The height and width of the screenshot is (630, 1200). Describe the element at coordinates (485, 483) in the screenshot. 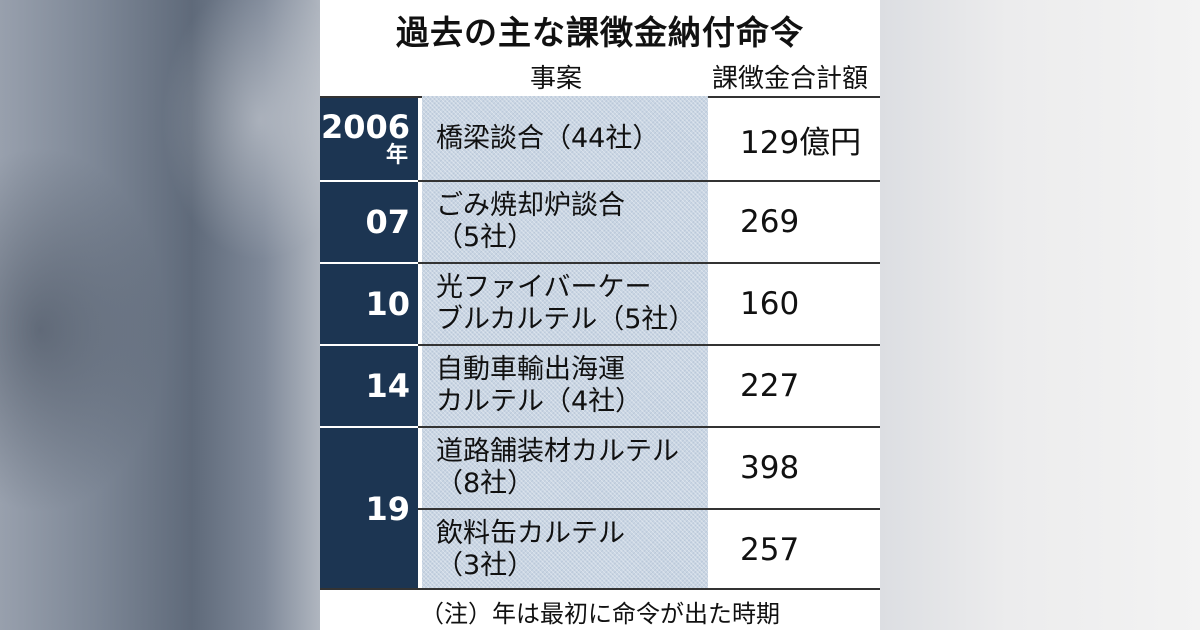

I see `case-line-2: （8社）` at that location.